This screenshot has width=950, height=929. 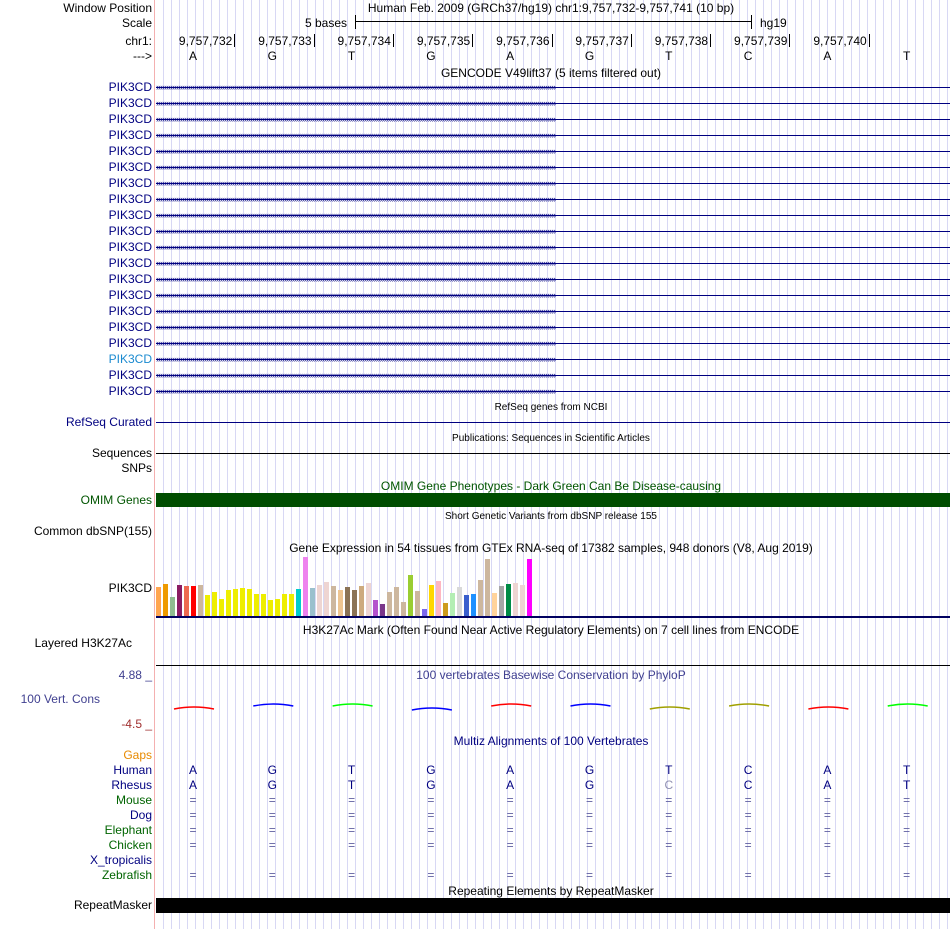 What do you see at coordinates (346, 586) in the screenshot?
I see `gtex-chart` at bounding box center [346, 586].